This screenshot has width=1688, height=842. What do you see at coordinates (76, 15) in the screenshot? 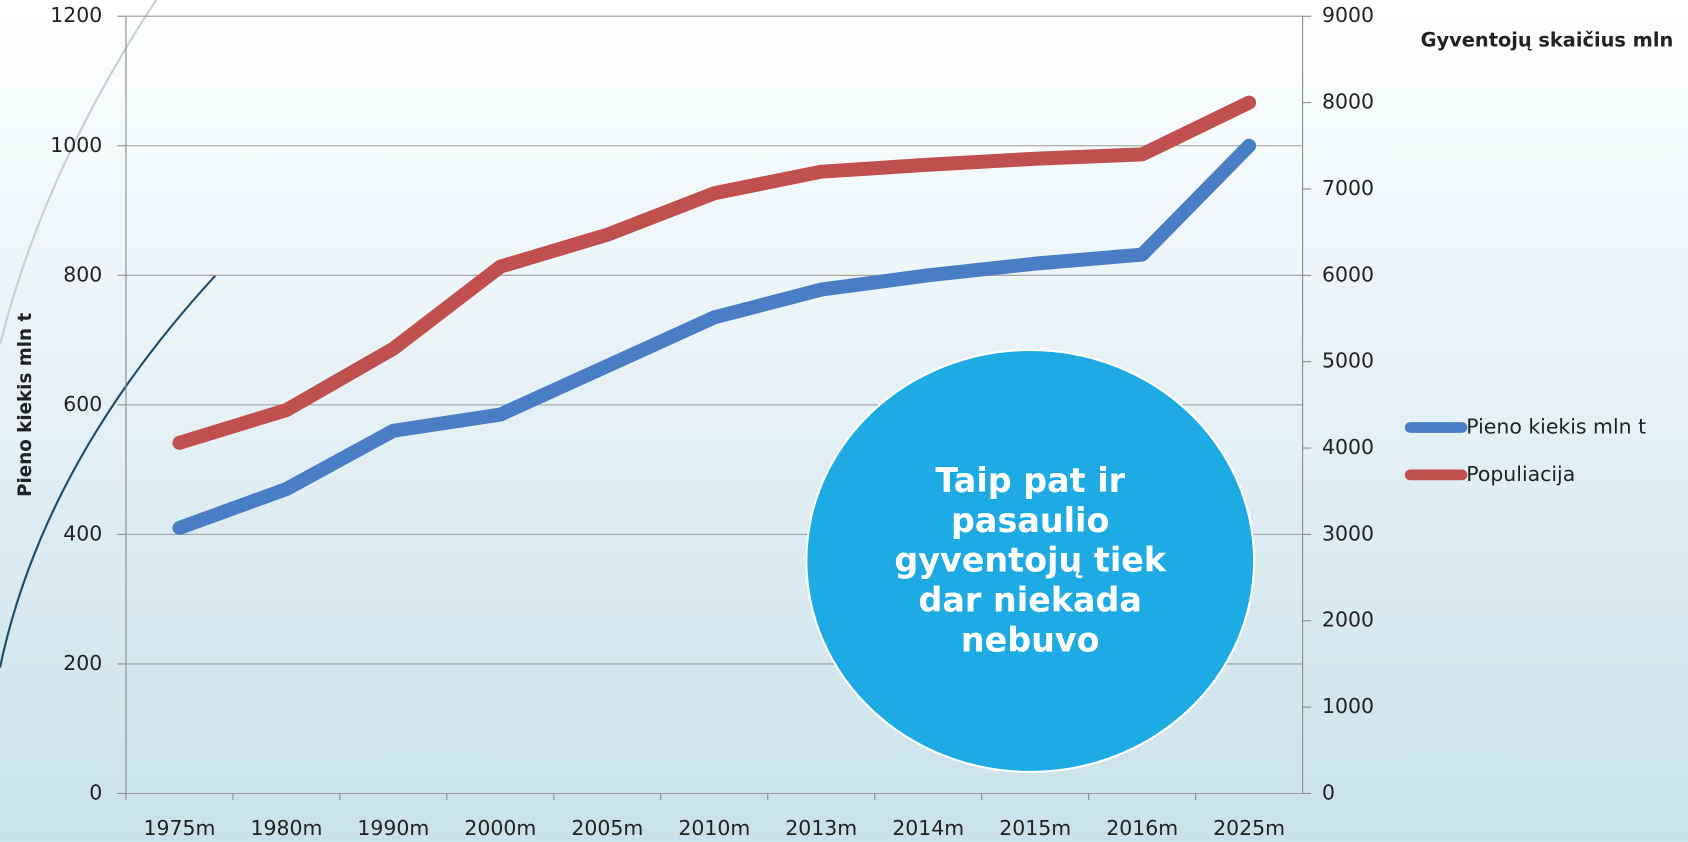
I see `y-tick-label: 1200` at bounding box center [76, 15].